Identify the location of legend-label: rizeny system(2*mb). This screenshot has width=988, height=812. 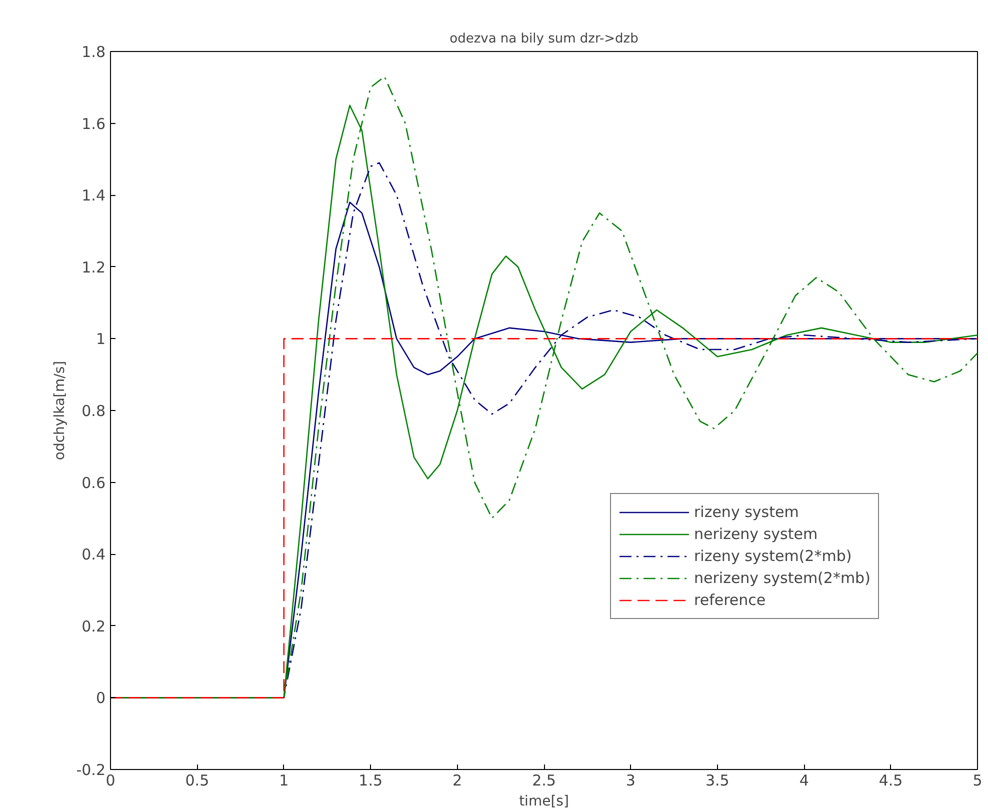
(773, 556).